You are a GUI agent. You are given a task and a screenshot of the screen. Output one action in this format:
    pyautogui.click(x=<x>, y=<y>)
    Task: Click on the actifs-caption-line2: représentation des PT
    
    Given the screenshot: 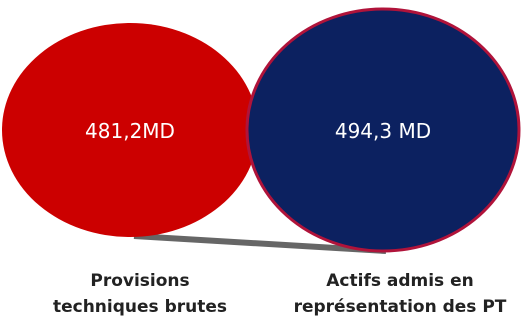 What is the action you would take?
    pyautogui.click(x=400, y=307)
    